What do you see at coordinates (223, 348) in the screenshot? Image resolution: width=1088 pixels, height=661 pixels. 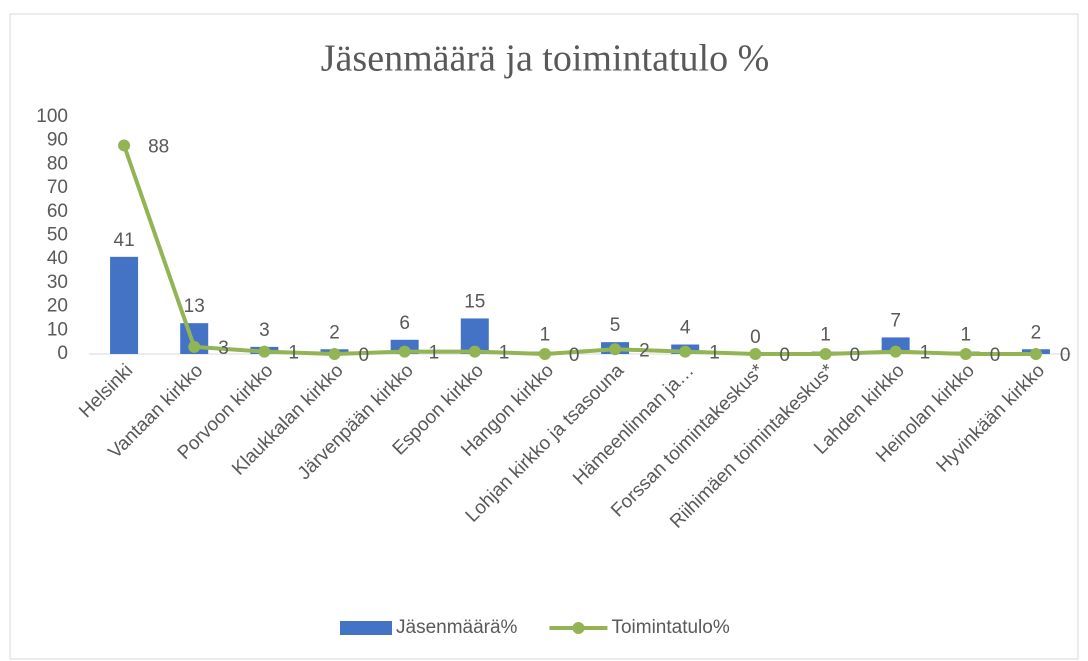 I see `line-value-label: 3` at bounding box center [223, 348].